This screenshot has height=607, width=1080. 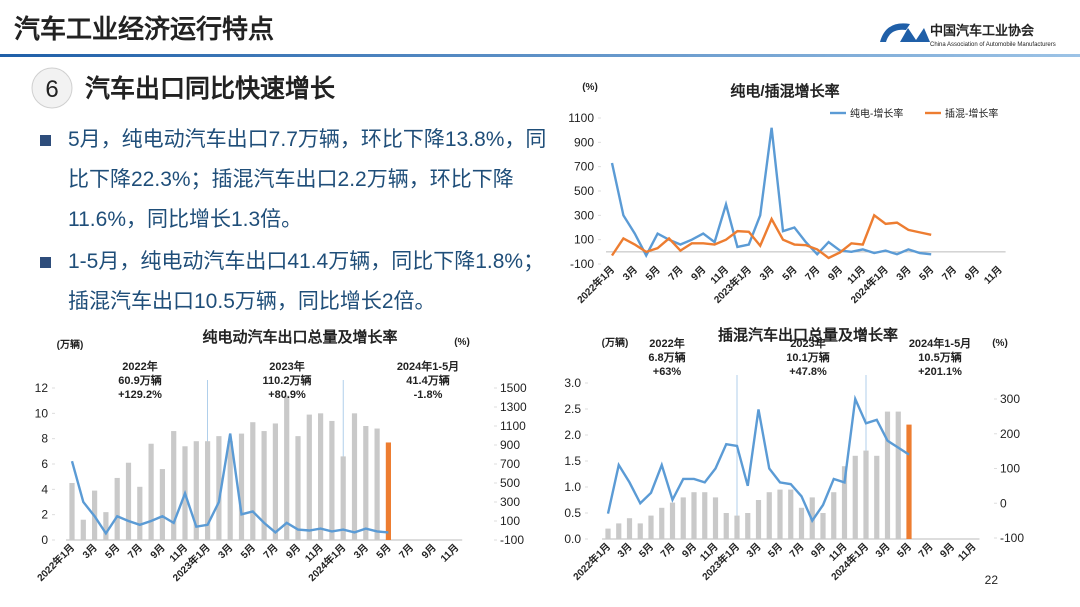 I want to click on logo-text: 中国汽车工业协会, so click(x=982, y=30).